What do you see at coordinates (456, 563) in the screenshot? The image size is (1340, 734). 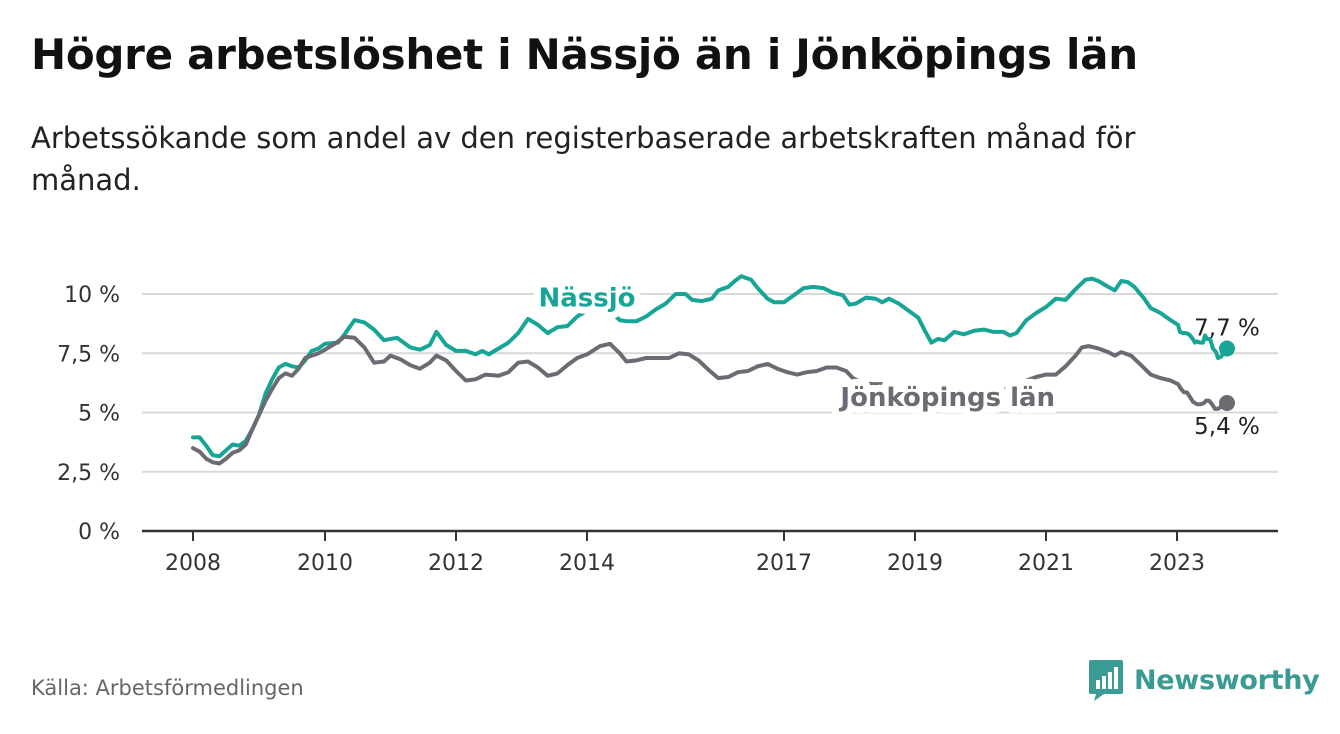 I see `x-tick-label: 2012` at bounding box center [456, 563].